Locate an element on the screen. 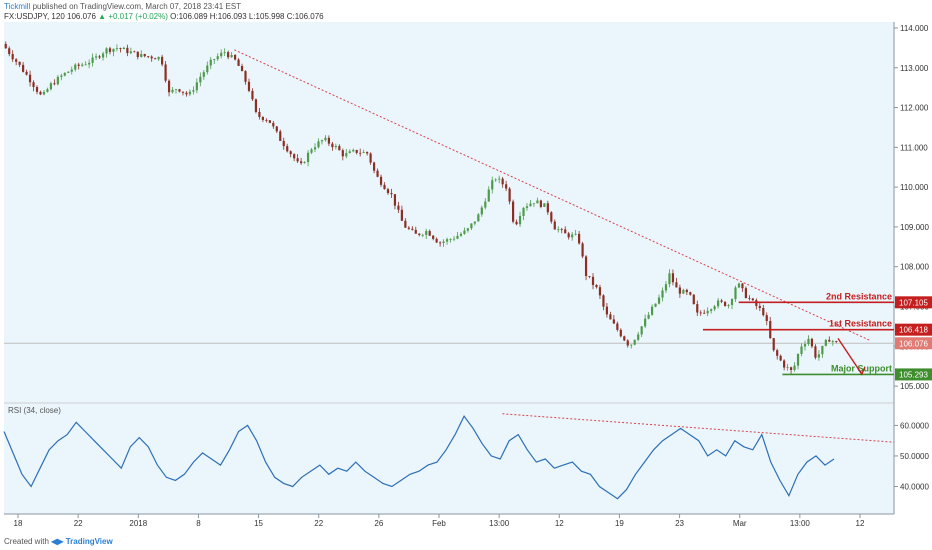 The height and width of the screenshot is (550, 932). created-with-text: Created with is located at coordinates (26, 541).